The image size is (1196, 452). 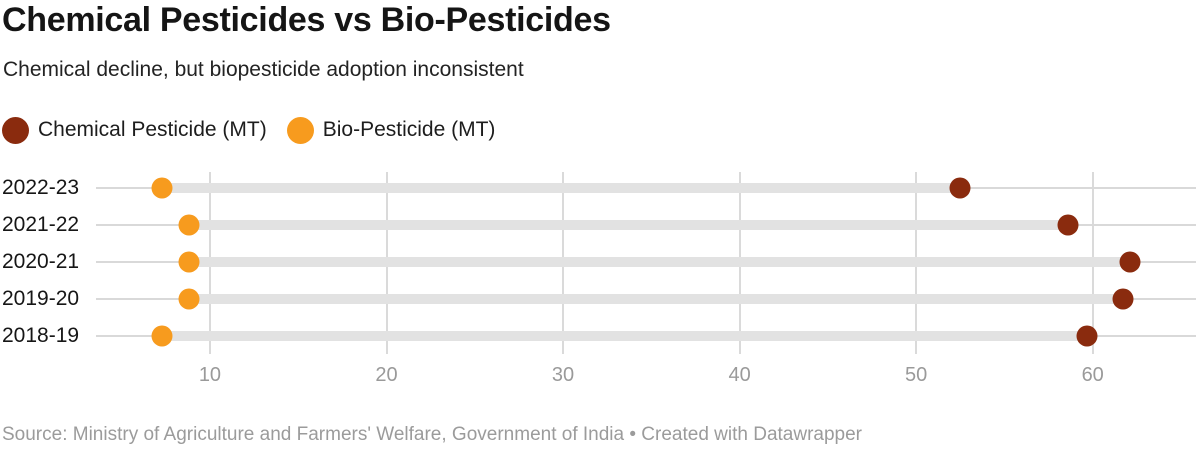 What do you see at coordinates (41, 224) in the screenshot?
I see `row-label-2021-22: 2021-22` at bounding box center [41, 224].